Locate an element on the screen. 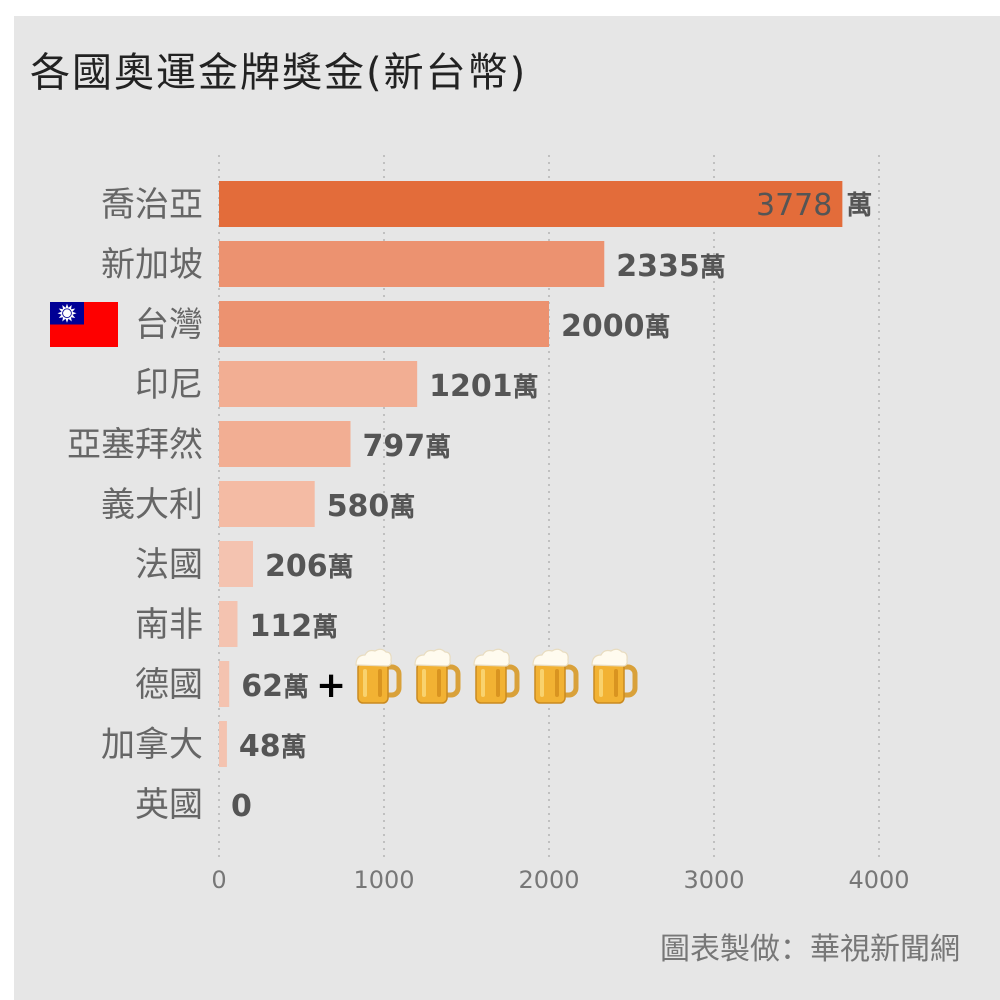 Image resolution: width=1000 pixels, height=1000 pixels. category-label: 南非 is located at coordinates (169, 625).